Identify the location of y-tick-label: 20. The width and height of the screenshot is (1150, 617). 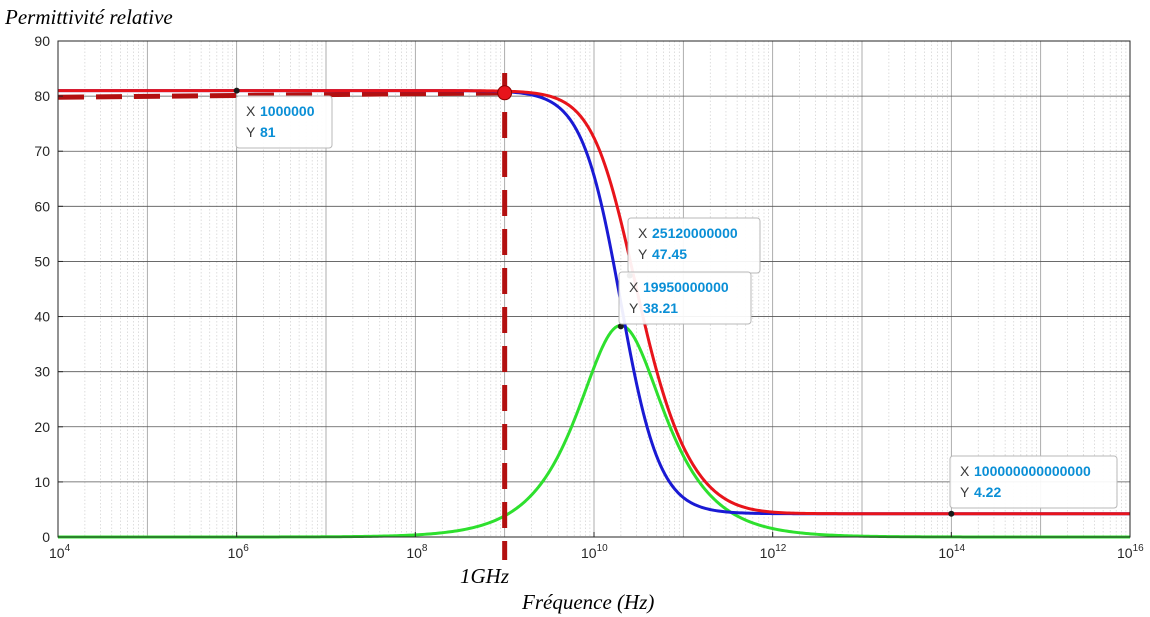
(42, 427).